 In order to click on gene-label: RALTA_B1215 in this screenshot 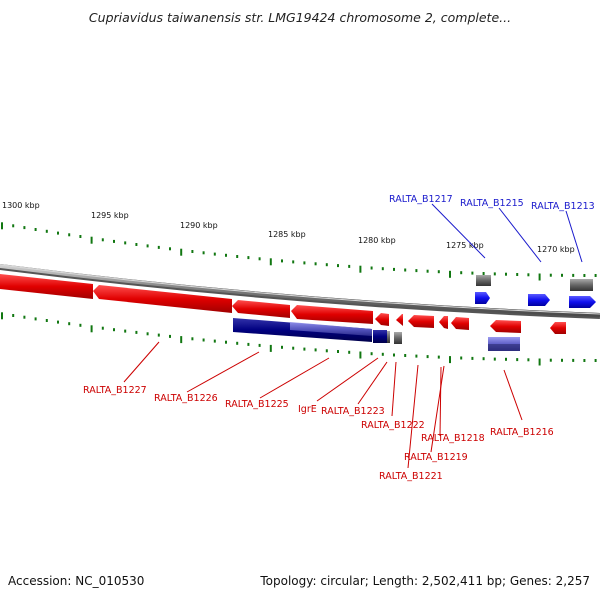, I will do `click(492, 203)`.